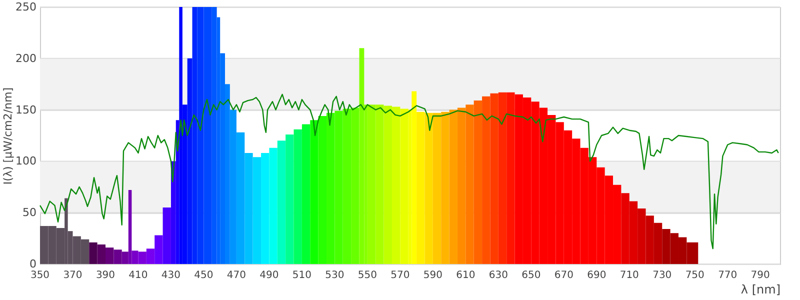  What do you see at coordinates (662, 275) in the screenshot?
I see `x-tick-label: 730` at bounding box center [662, 275].